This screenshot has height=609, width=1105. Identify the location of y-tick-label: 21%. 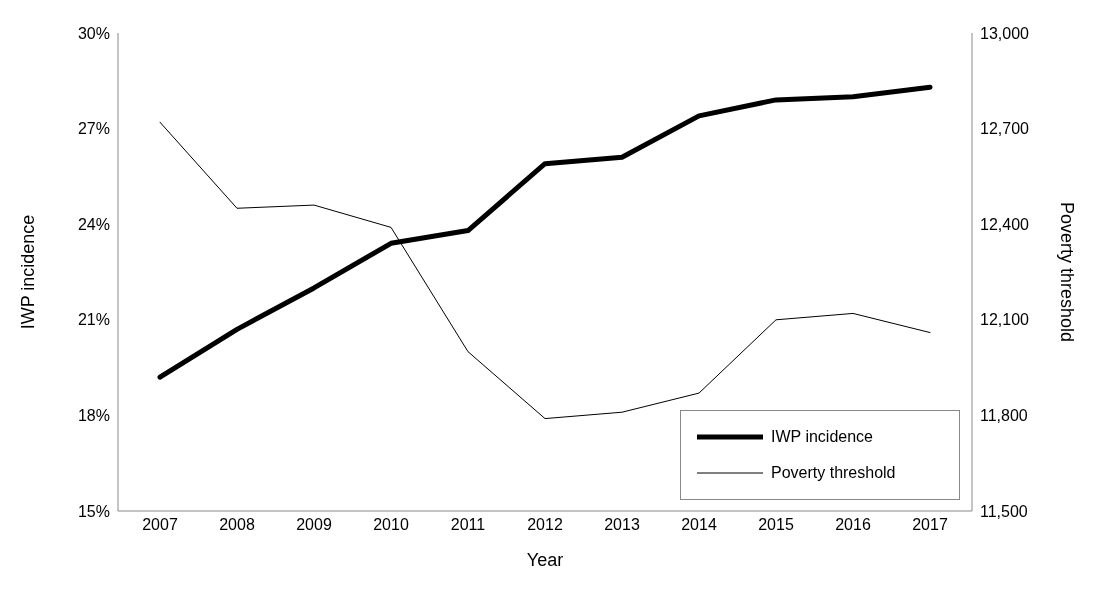
(93, 320).